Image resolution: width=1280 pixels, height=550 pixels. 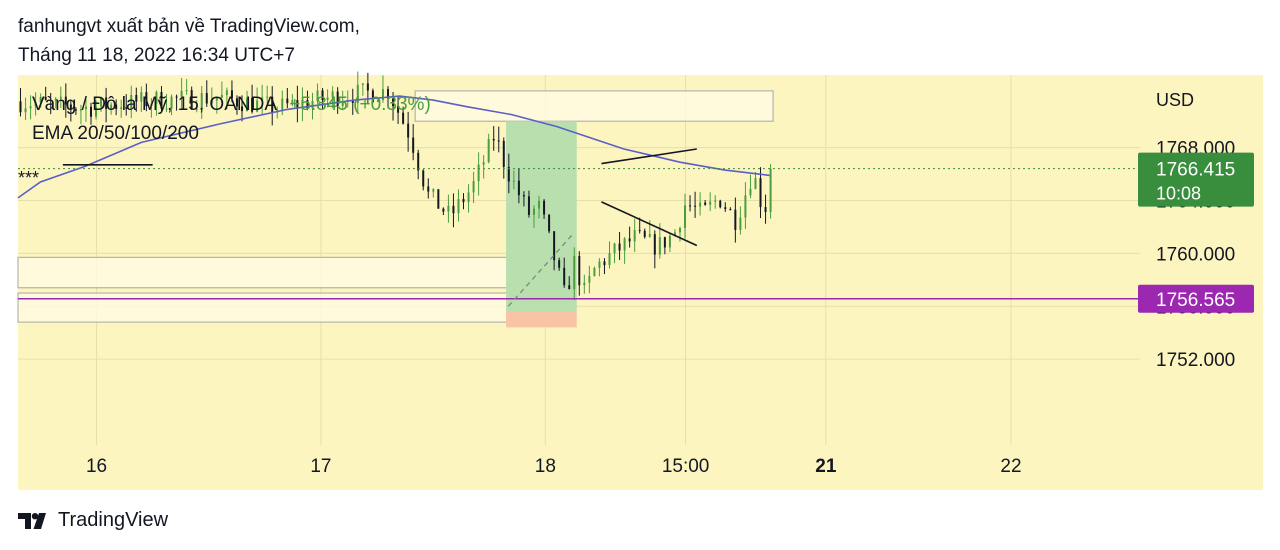 I want to click on annotation-text: ***, so click(x=28, y=178).